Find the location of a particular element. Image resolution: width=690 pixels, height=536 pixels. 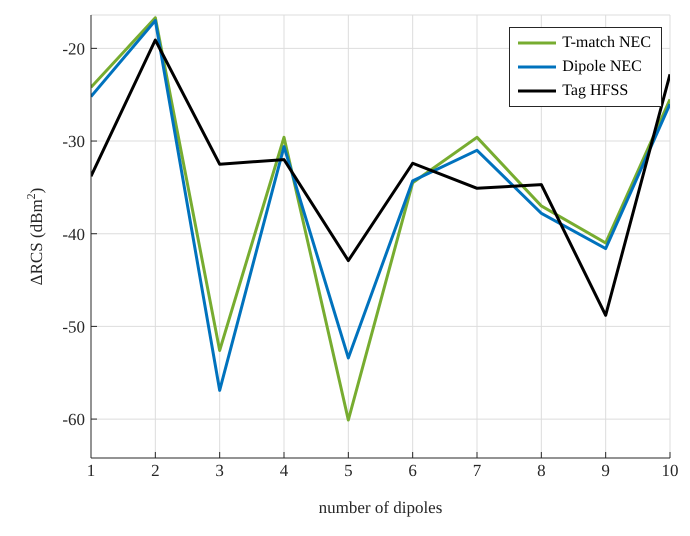

y-tick-label: -30 is located at coordinates (73, 142).